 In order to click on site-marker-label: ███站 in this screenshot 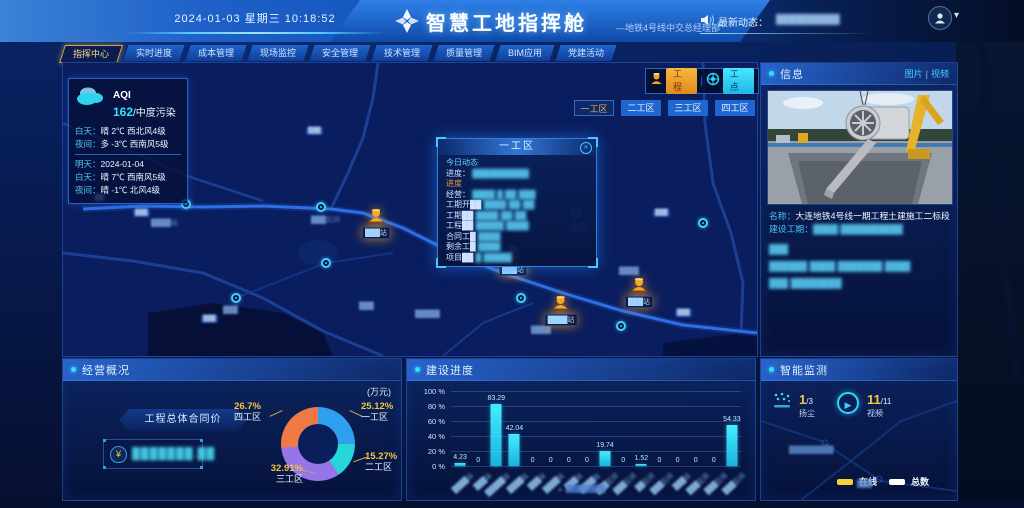, I will do `click(639, 302)`.